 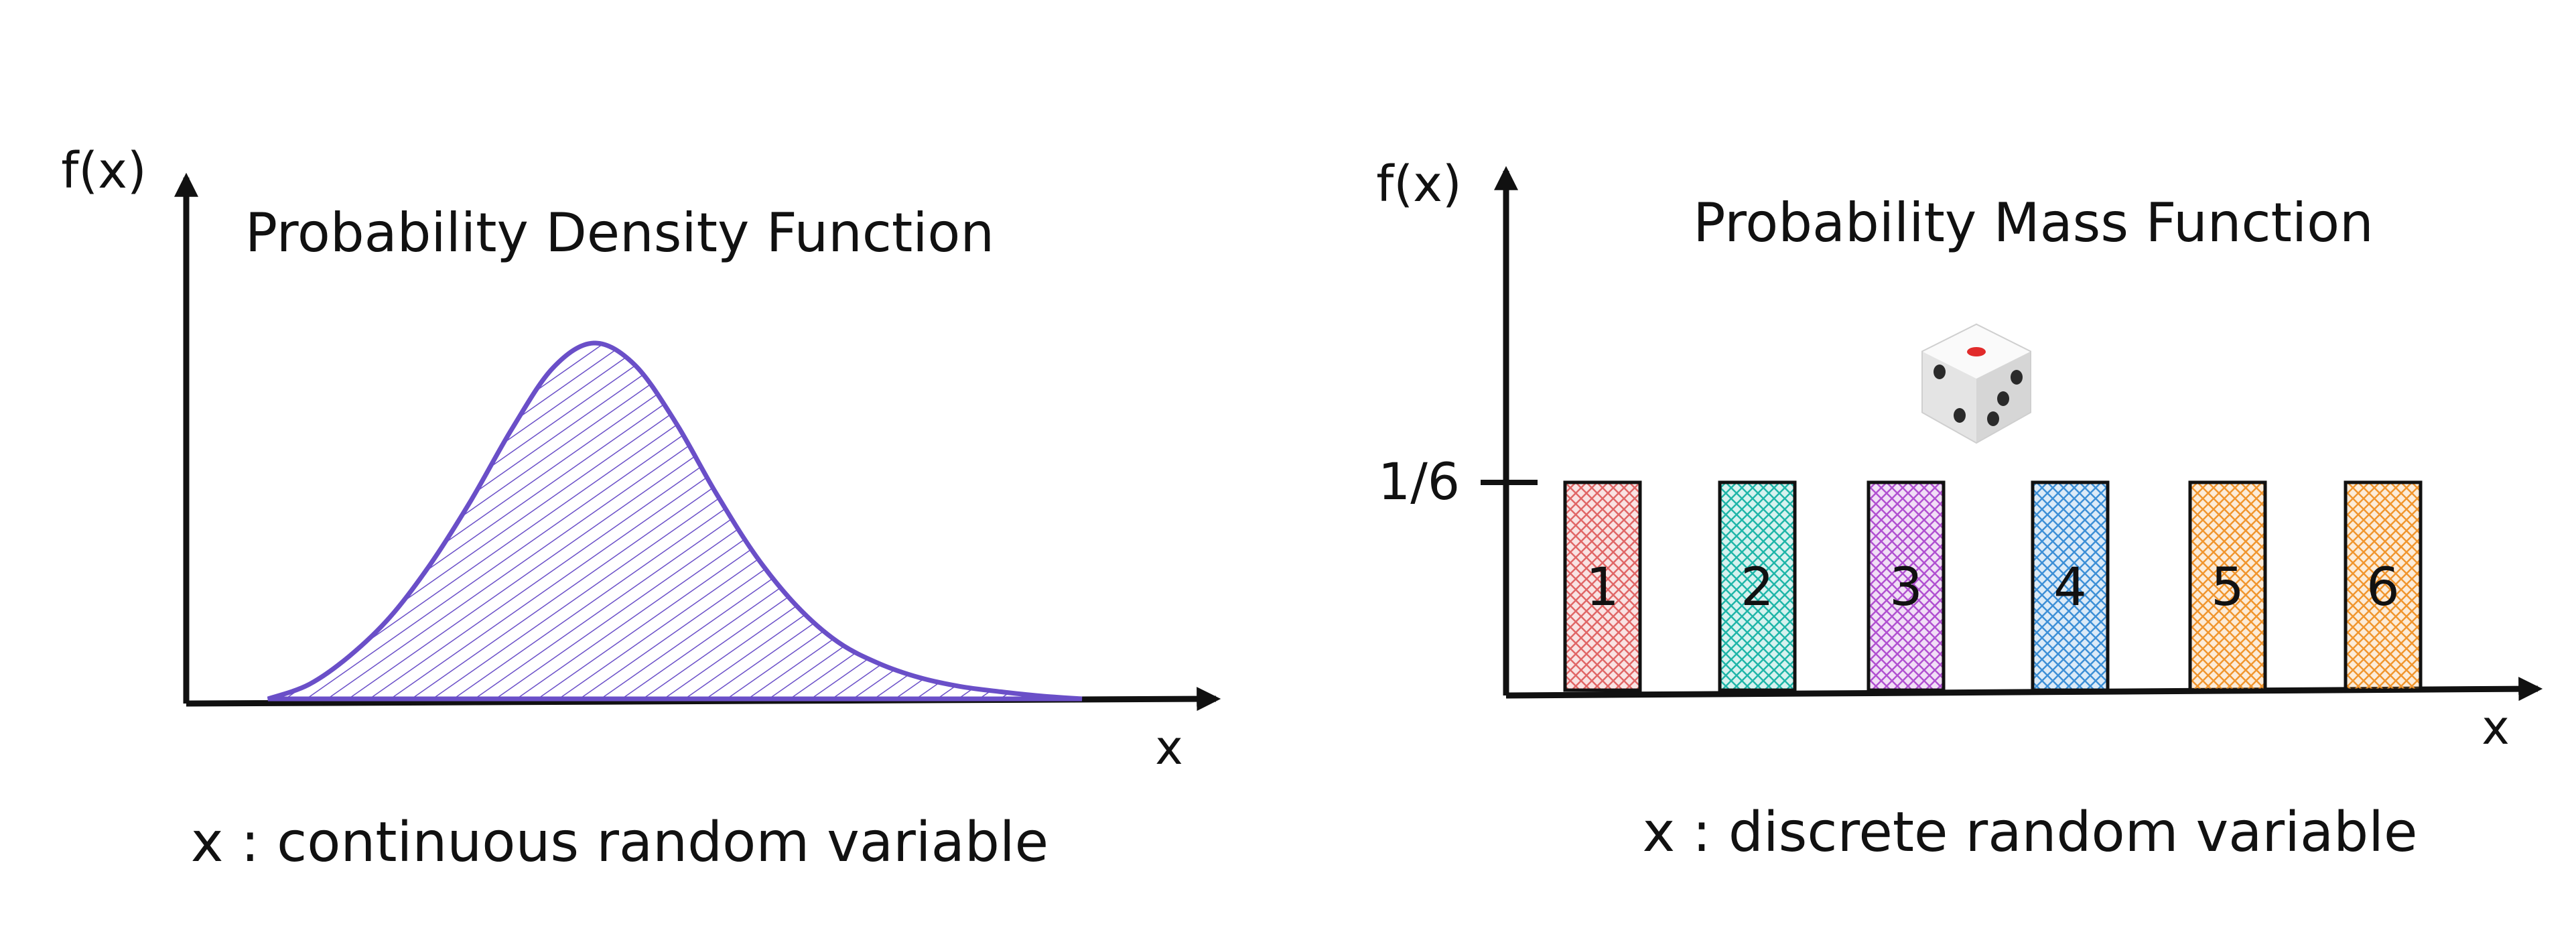 What do you see at coordinates (2030, 832) in the screenshot?
I see `pmf-caption: x : discrete random variable` at bounding box center [2030, 832].